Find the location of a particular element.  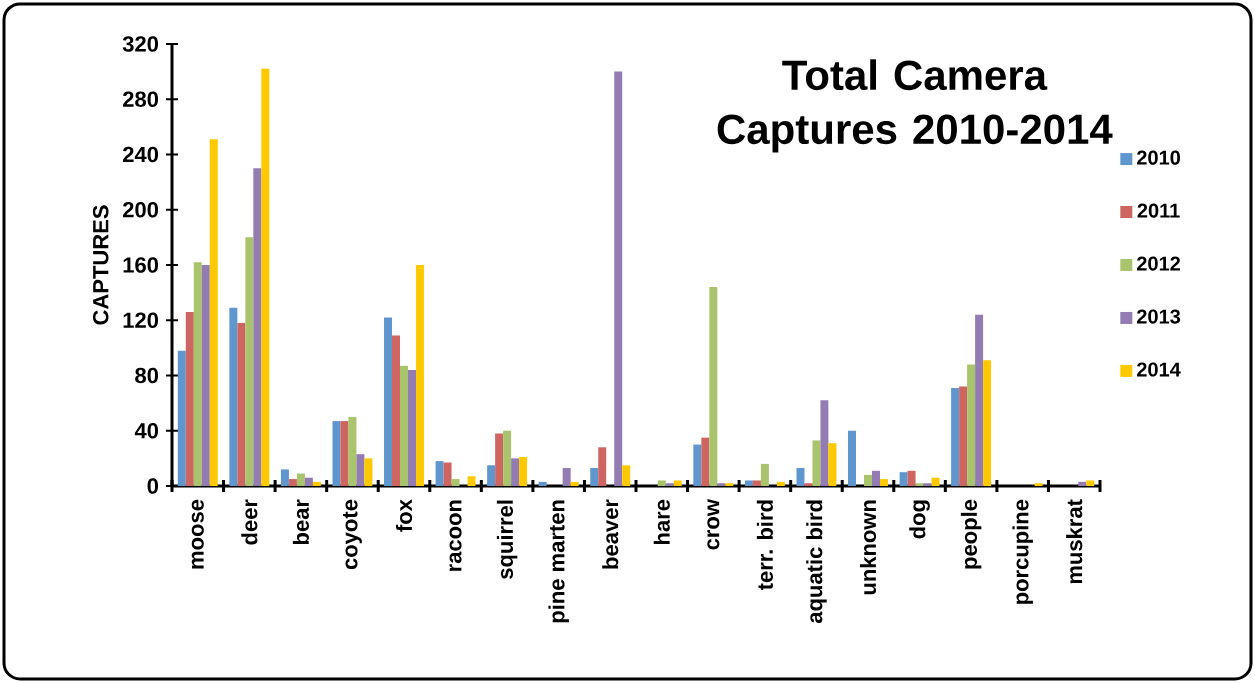

y-axis-title: CAPTURES is located at coordinates (100, 265).